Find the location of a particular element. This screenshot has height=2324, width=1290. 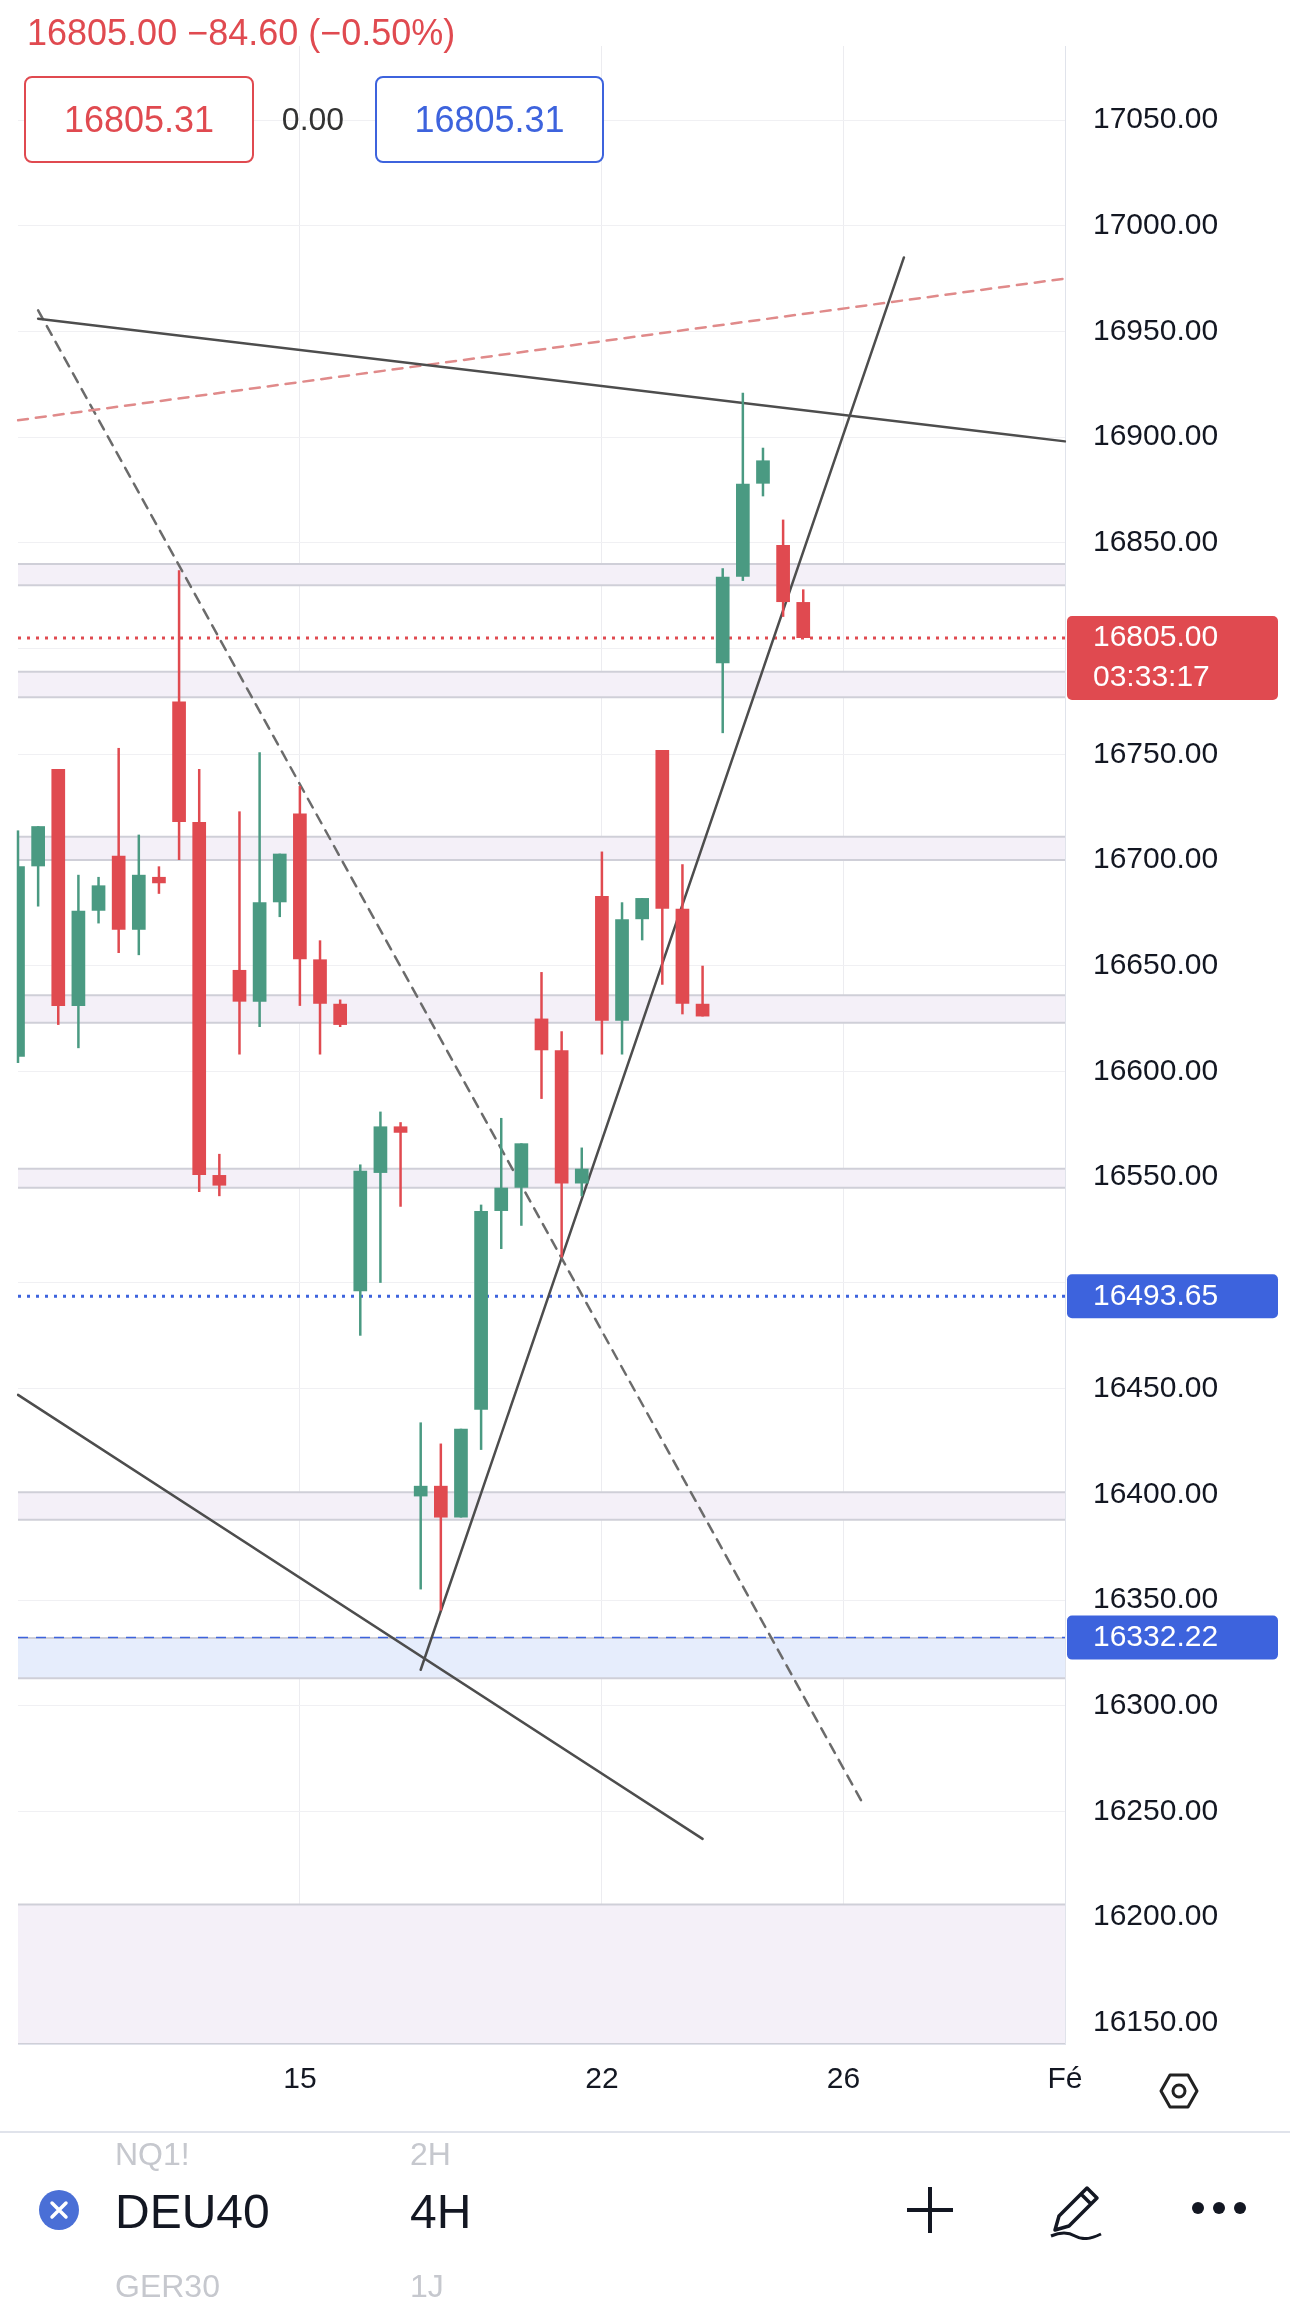

text: DEU40 is located at coordinates (192, 2211).